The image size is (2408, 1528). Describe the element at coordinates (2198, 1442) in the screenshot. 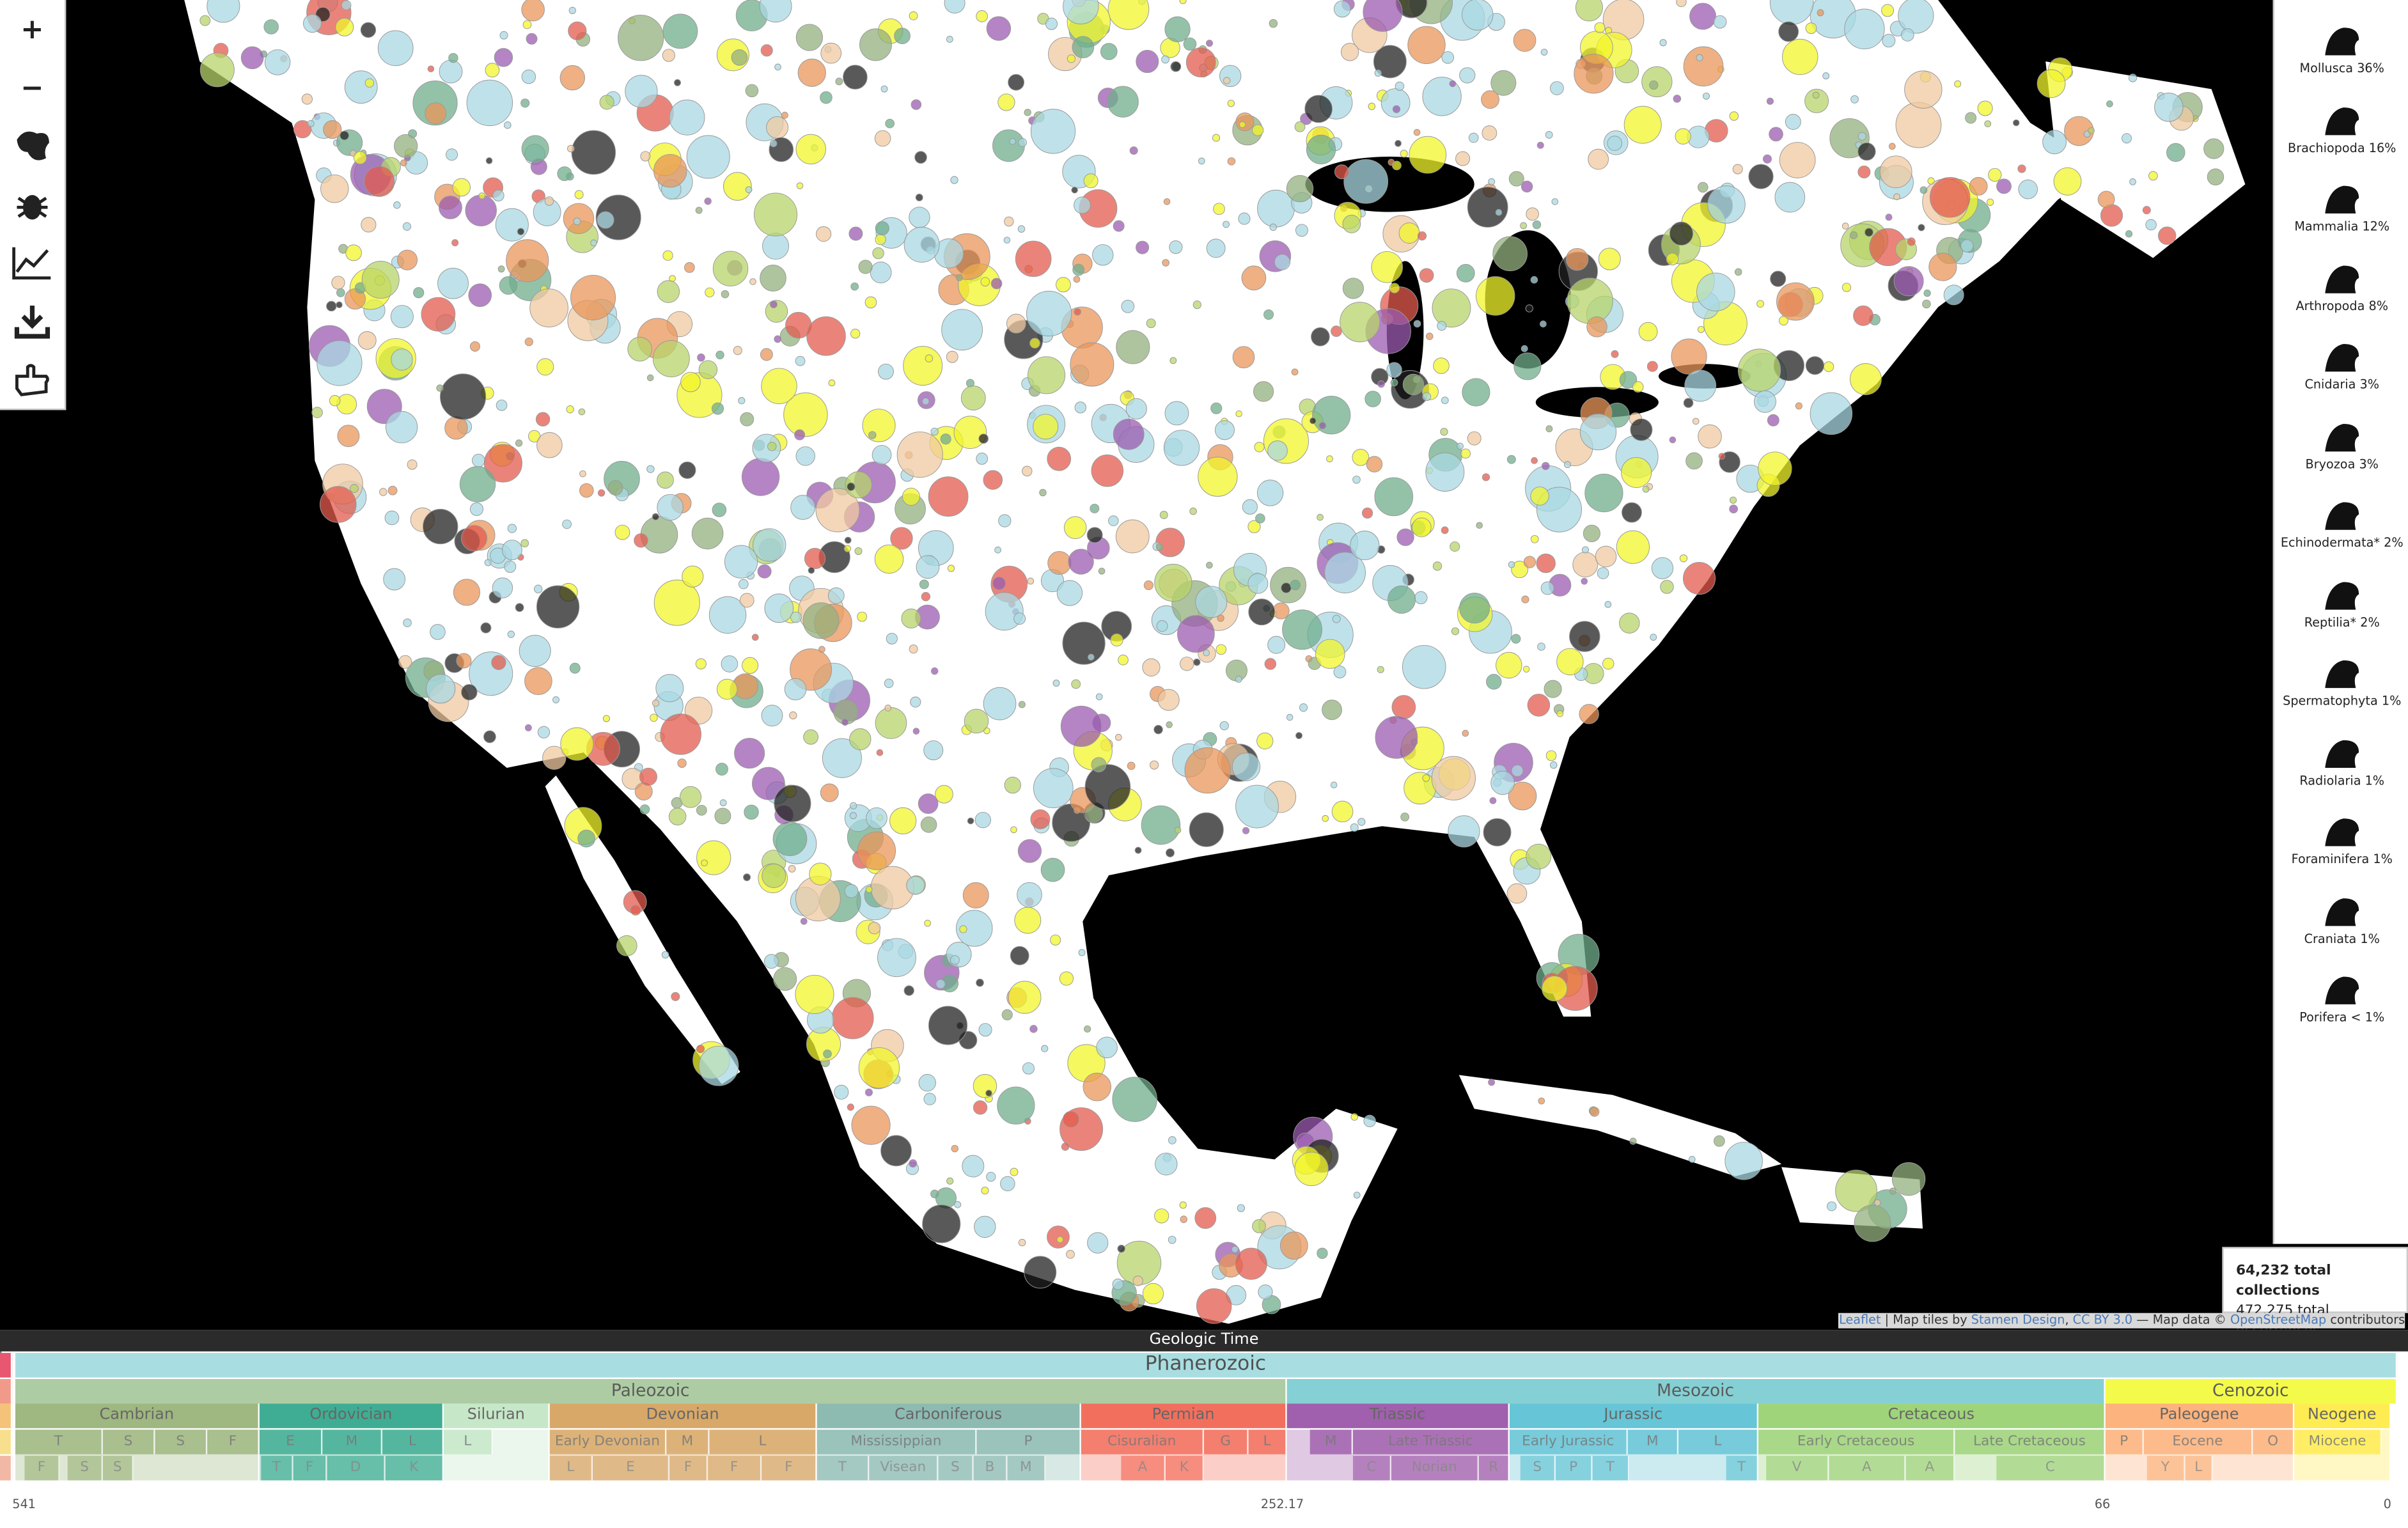

I see `epoch-cell: Eocene` at that location.